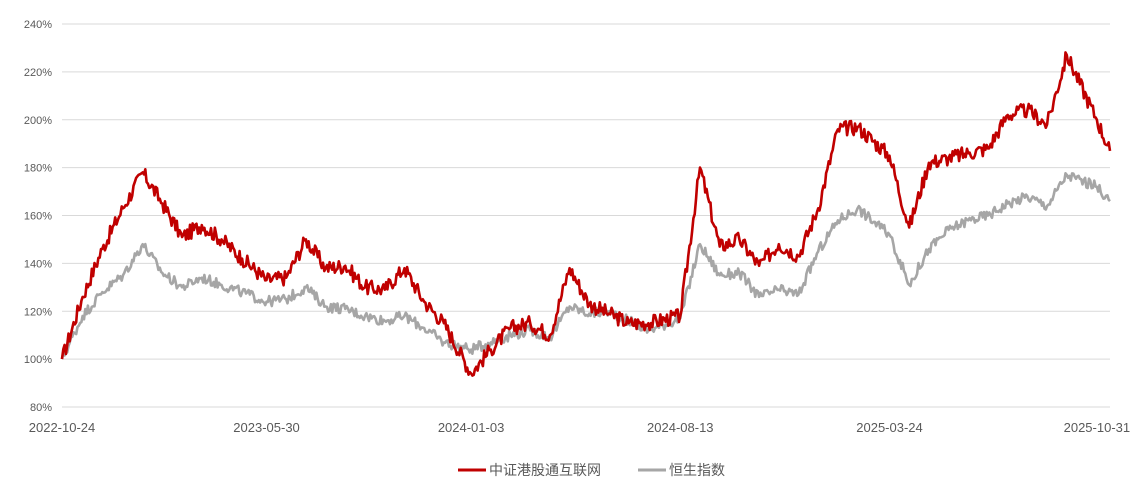 The image size is (1141, 494). Describe the element at coordinates (1097, 427) in the screenshot. I see `x-tick-label: 2025-10-31` at that location.